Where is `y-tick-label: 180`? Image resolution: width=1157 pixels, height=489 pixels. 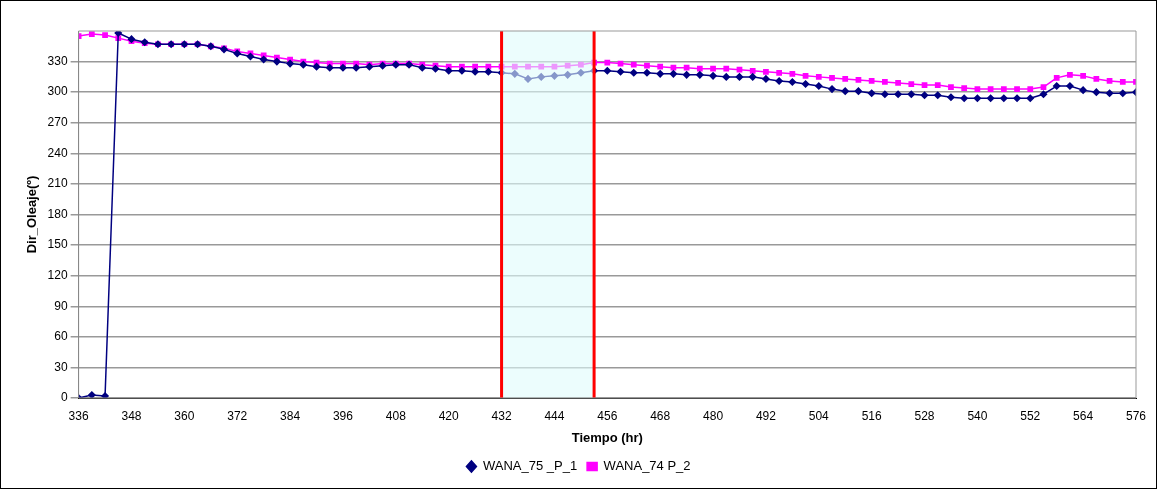 y-tick-label: 180 is located at coordinates (57, 213).